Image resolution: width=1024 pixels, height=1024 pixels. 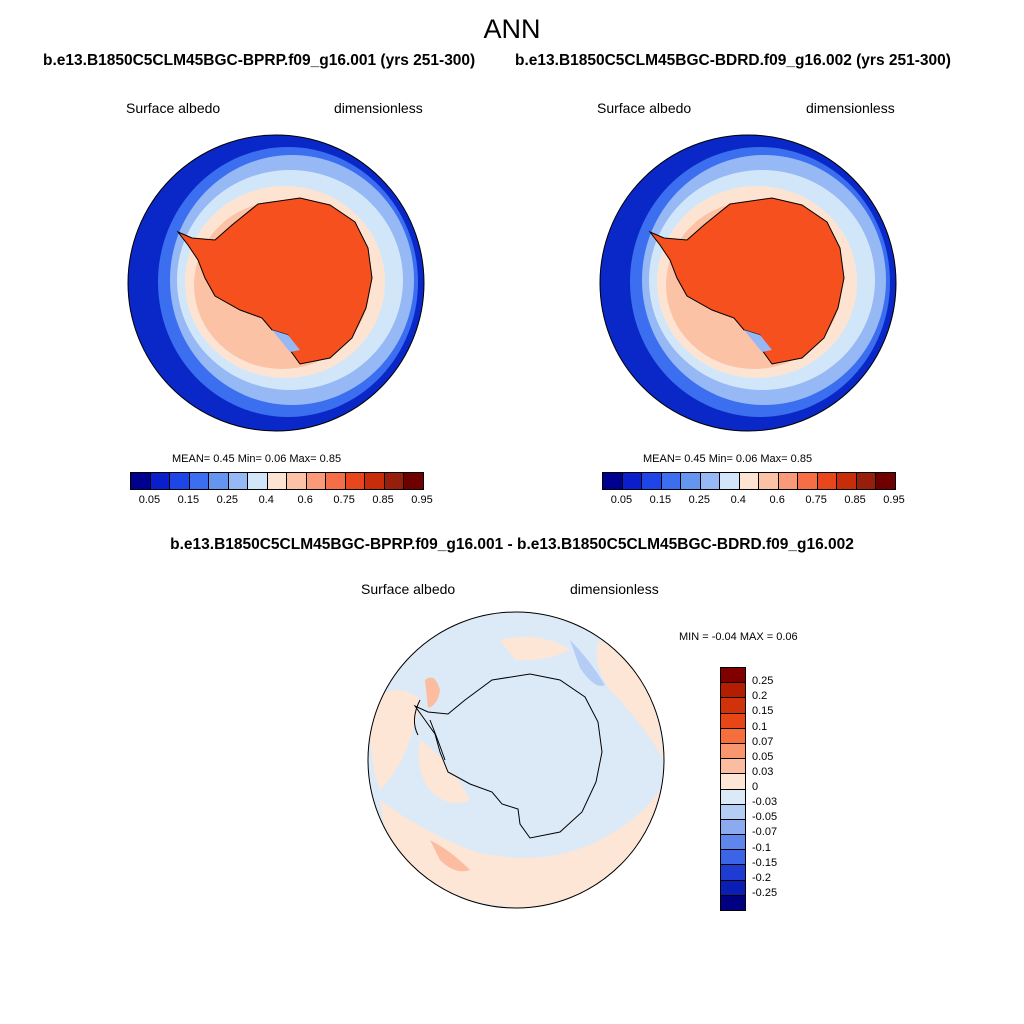 What do you see at coordinates (765, 802) in the screenshot?
I see `colorbar-tick-label: -0.03` at bounding box center [765, 802].